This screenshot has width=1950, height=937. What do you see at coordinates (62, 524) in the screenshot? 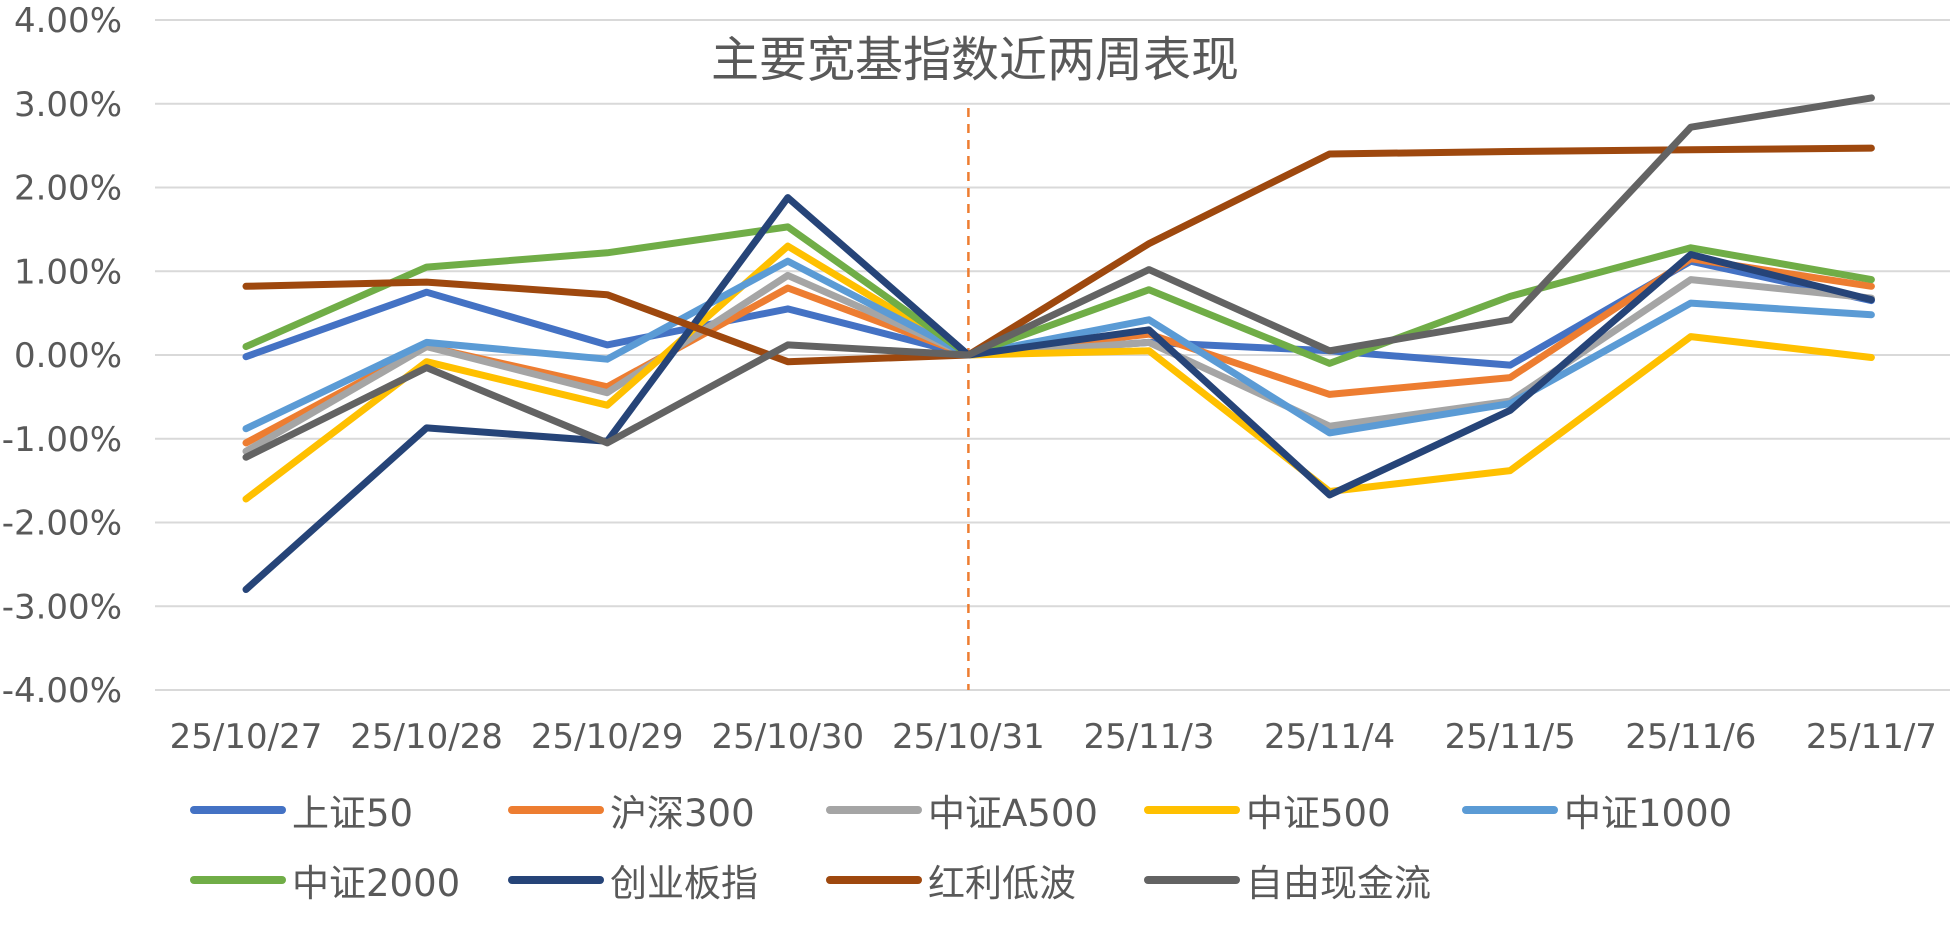
I see `y-tick-label: -2.00%` at bounding box center [62, 524].